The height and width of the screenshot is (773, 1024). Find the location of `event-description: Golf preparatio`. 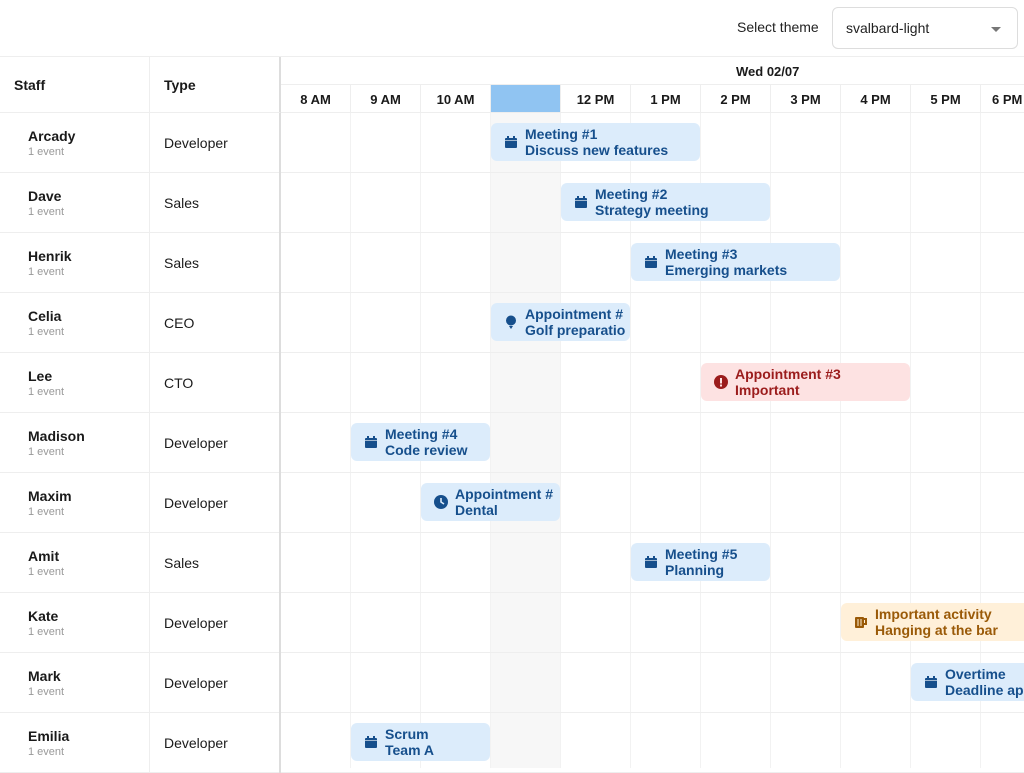

event-description: Golf preparatio is located at coordinates (575, 330).